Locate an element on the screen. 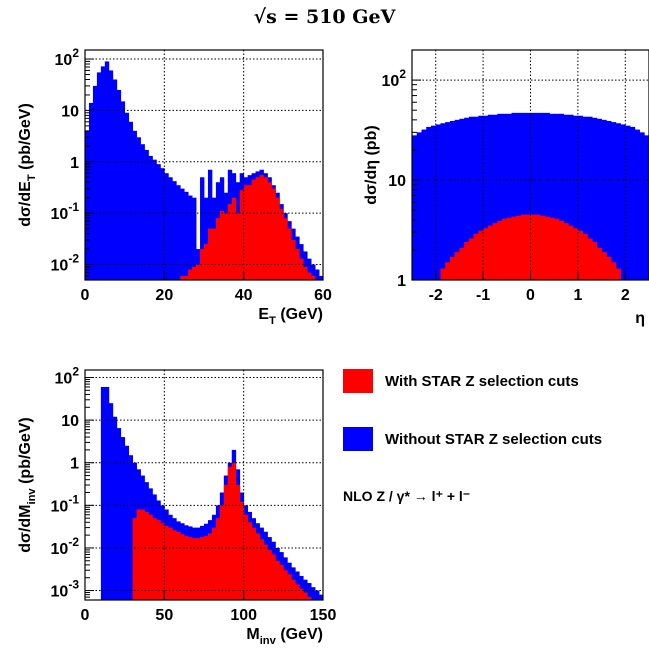 The image size is (649, 652). y-tick-label: 10⁻² is located at coordinates (65, 546).